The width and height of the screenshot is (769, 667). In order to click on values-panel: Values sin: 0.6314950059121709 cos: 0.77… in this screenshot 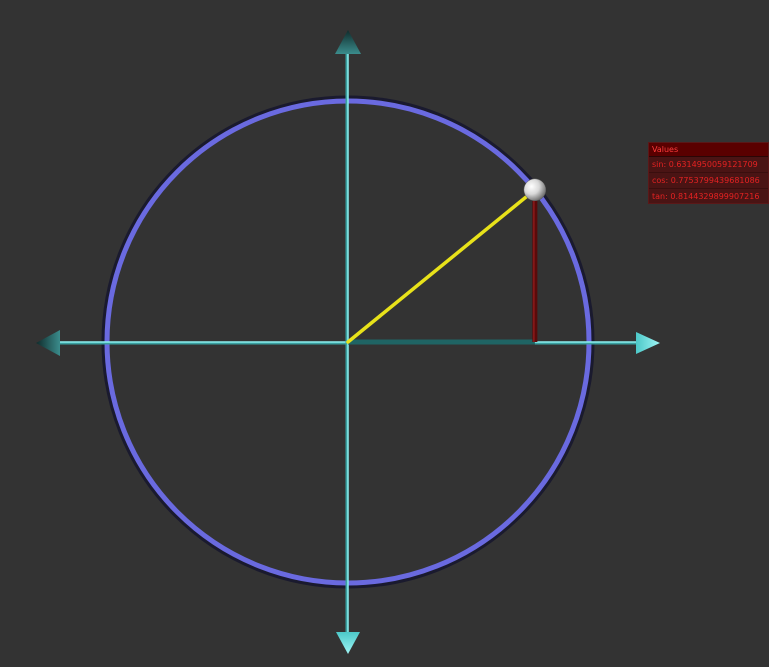, I will do `click(708, 173)`.